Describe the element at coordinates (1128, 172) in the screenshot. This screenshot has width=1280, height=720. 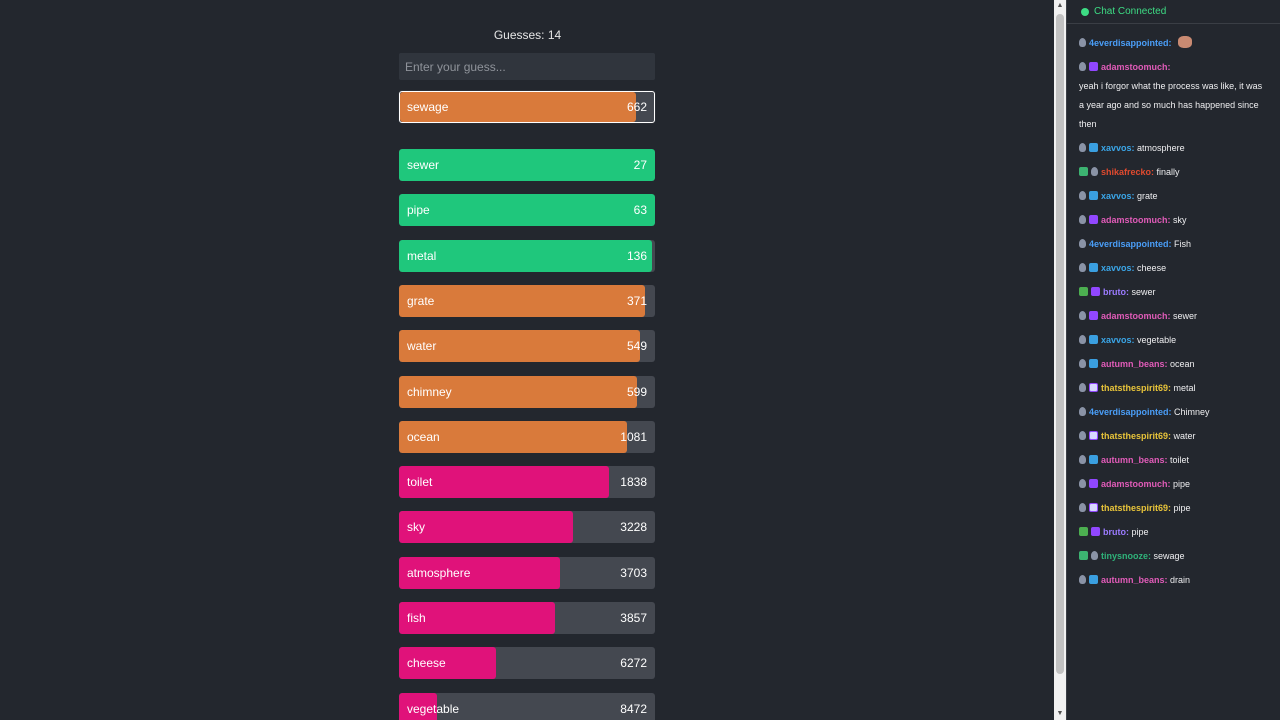
I see `chat-username: shikafrecko:` at that location.